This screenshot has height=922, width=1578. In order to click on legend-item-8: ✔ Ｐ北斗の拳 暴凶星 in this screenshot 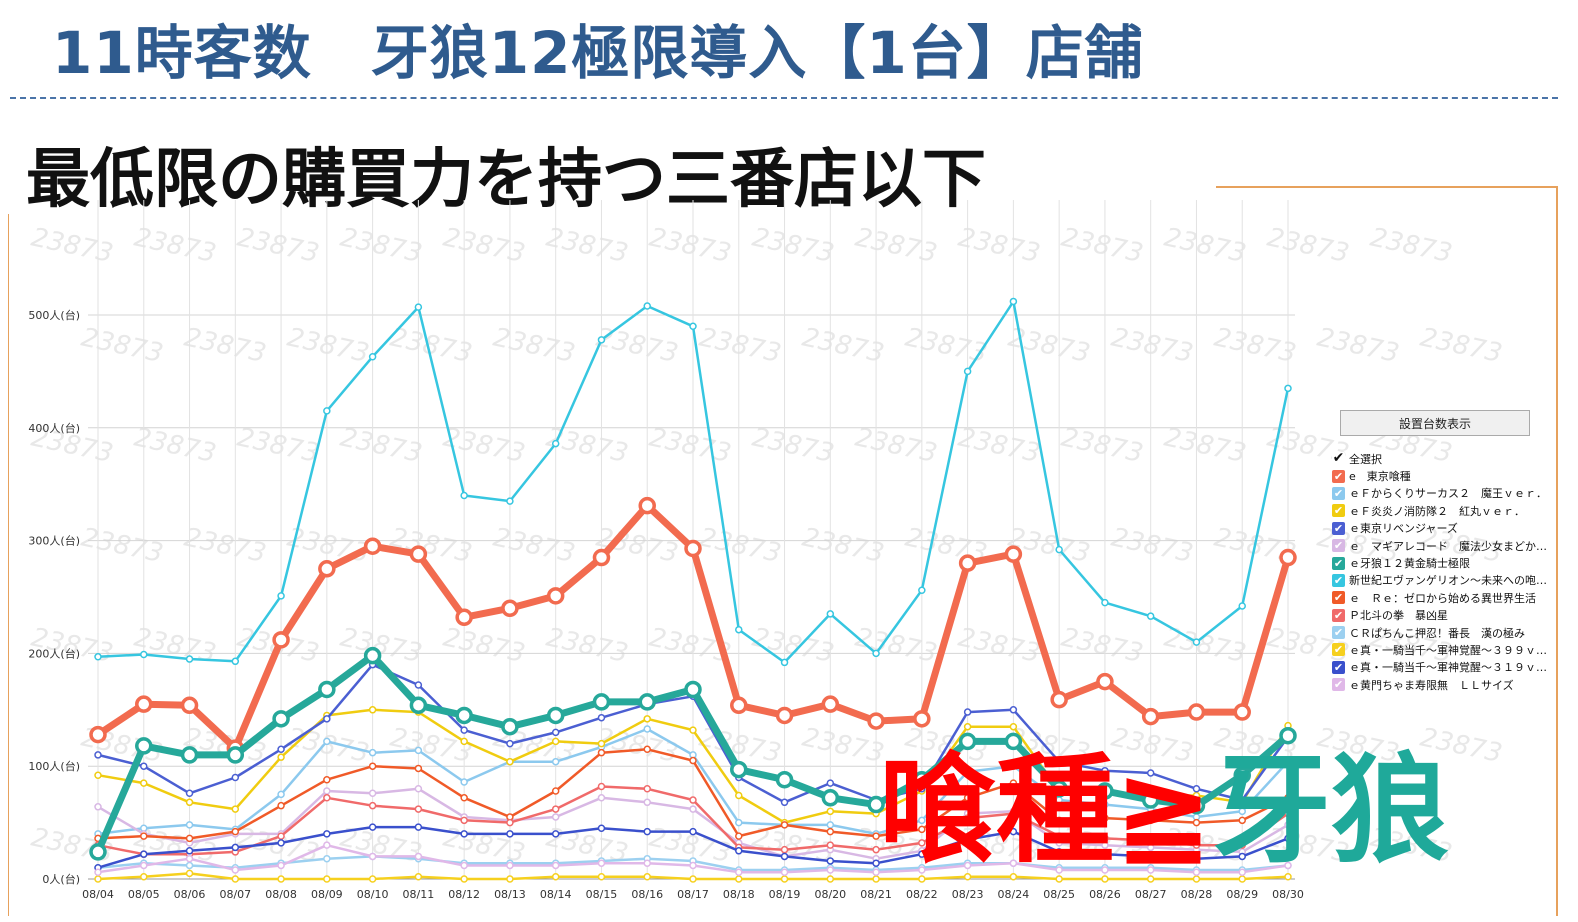, I will do `click(1442, 615)`.